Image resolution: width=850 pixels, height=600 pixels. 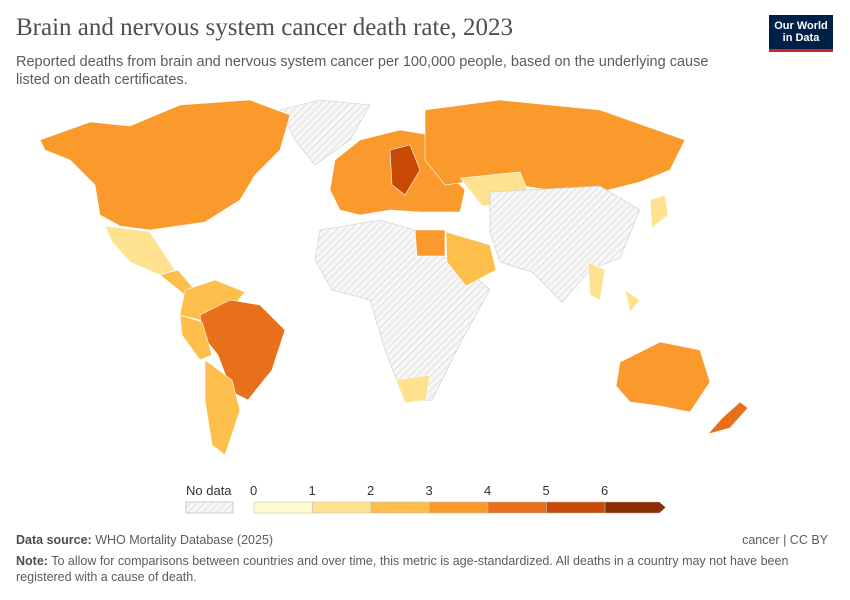 I want to click on region-south-africa, so click(x=413, y=389).